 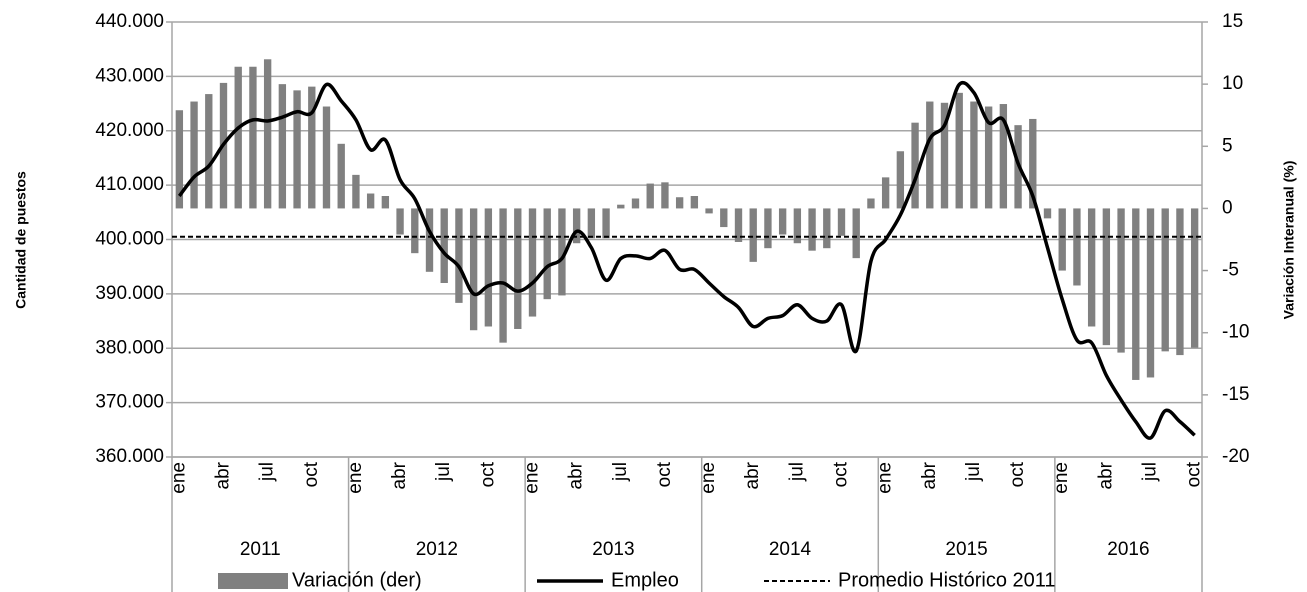 What do you see at coordinates (790, 549) in the screenshot?
I see `group-label: 2014` at bounding box center [790, 549].